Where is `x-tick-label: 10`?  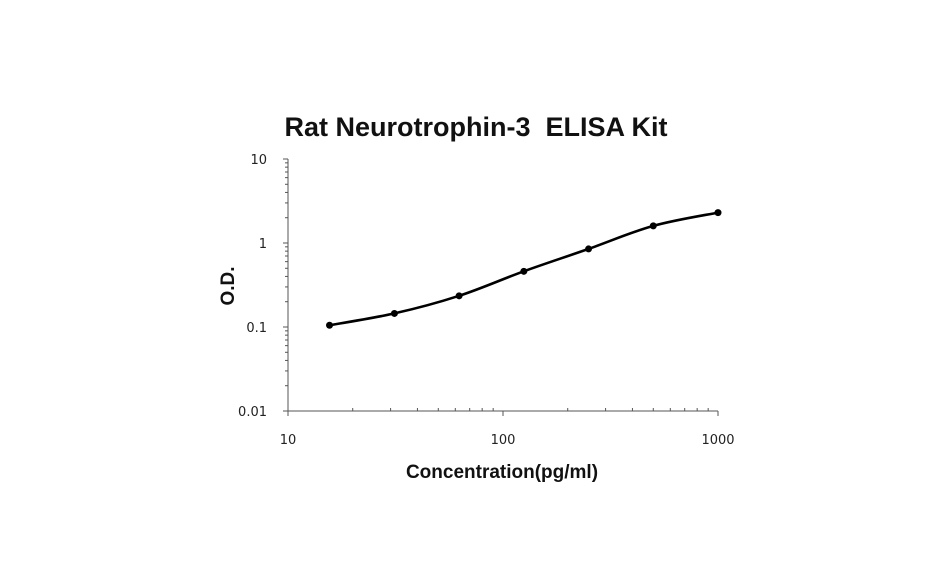
x-tick-label: 10 is located at coordinates (288, 440).